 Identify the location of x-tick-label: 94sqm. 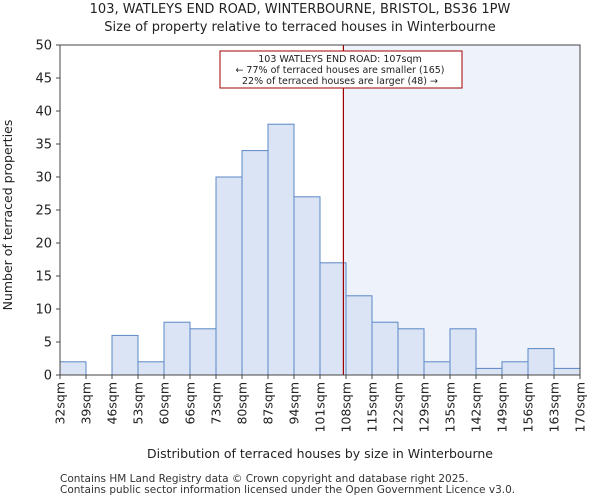
(294, 403).